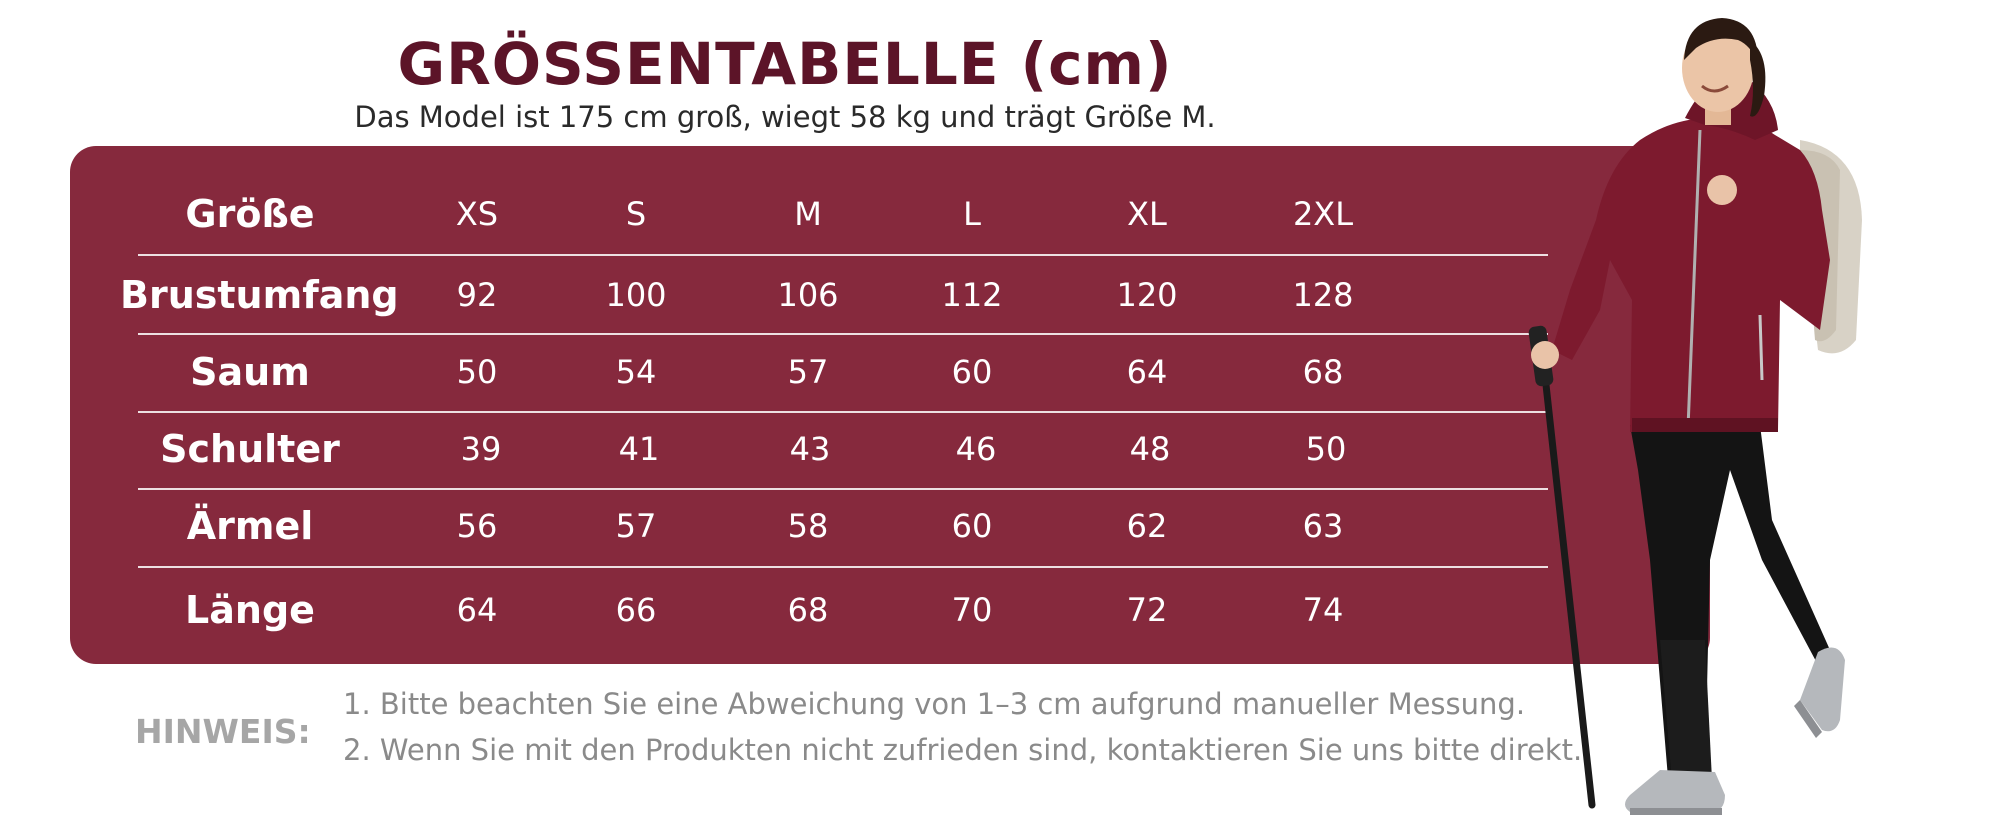 The height and width of the screenshot is (820, 2000). I want to click on table-cell: 106, so click(808, 295).